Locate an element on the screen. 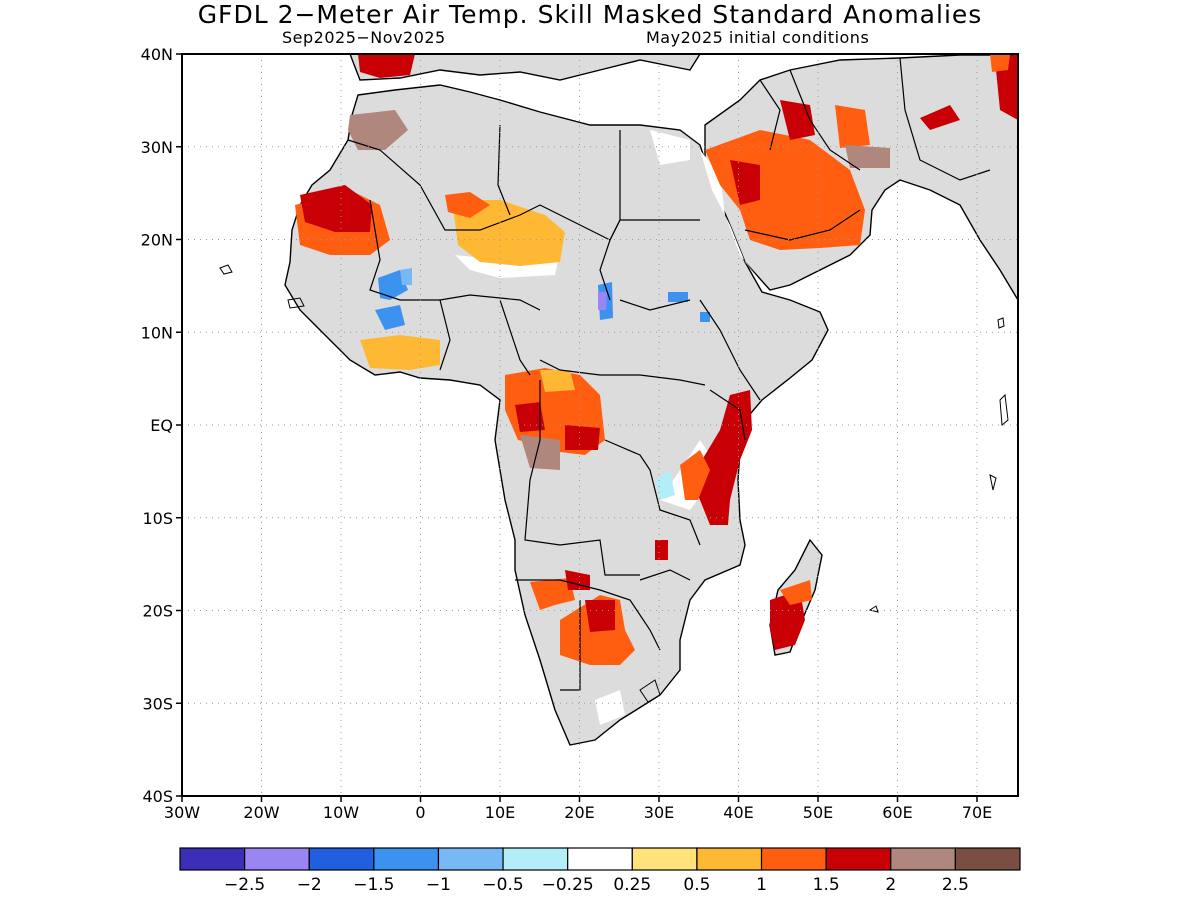 This screenshot has height=900, width=1200. colorbar-label: −1 is located at coordinates (438, 885).